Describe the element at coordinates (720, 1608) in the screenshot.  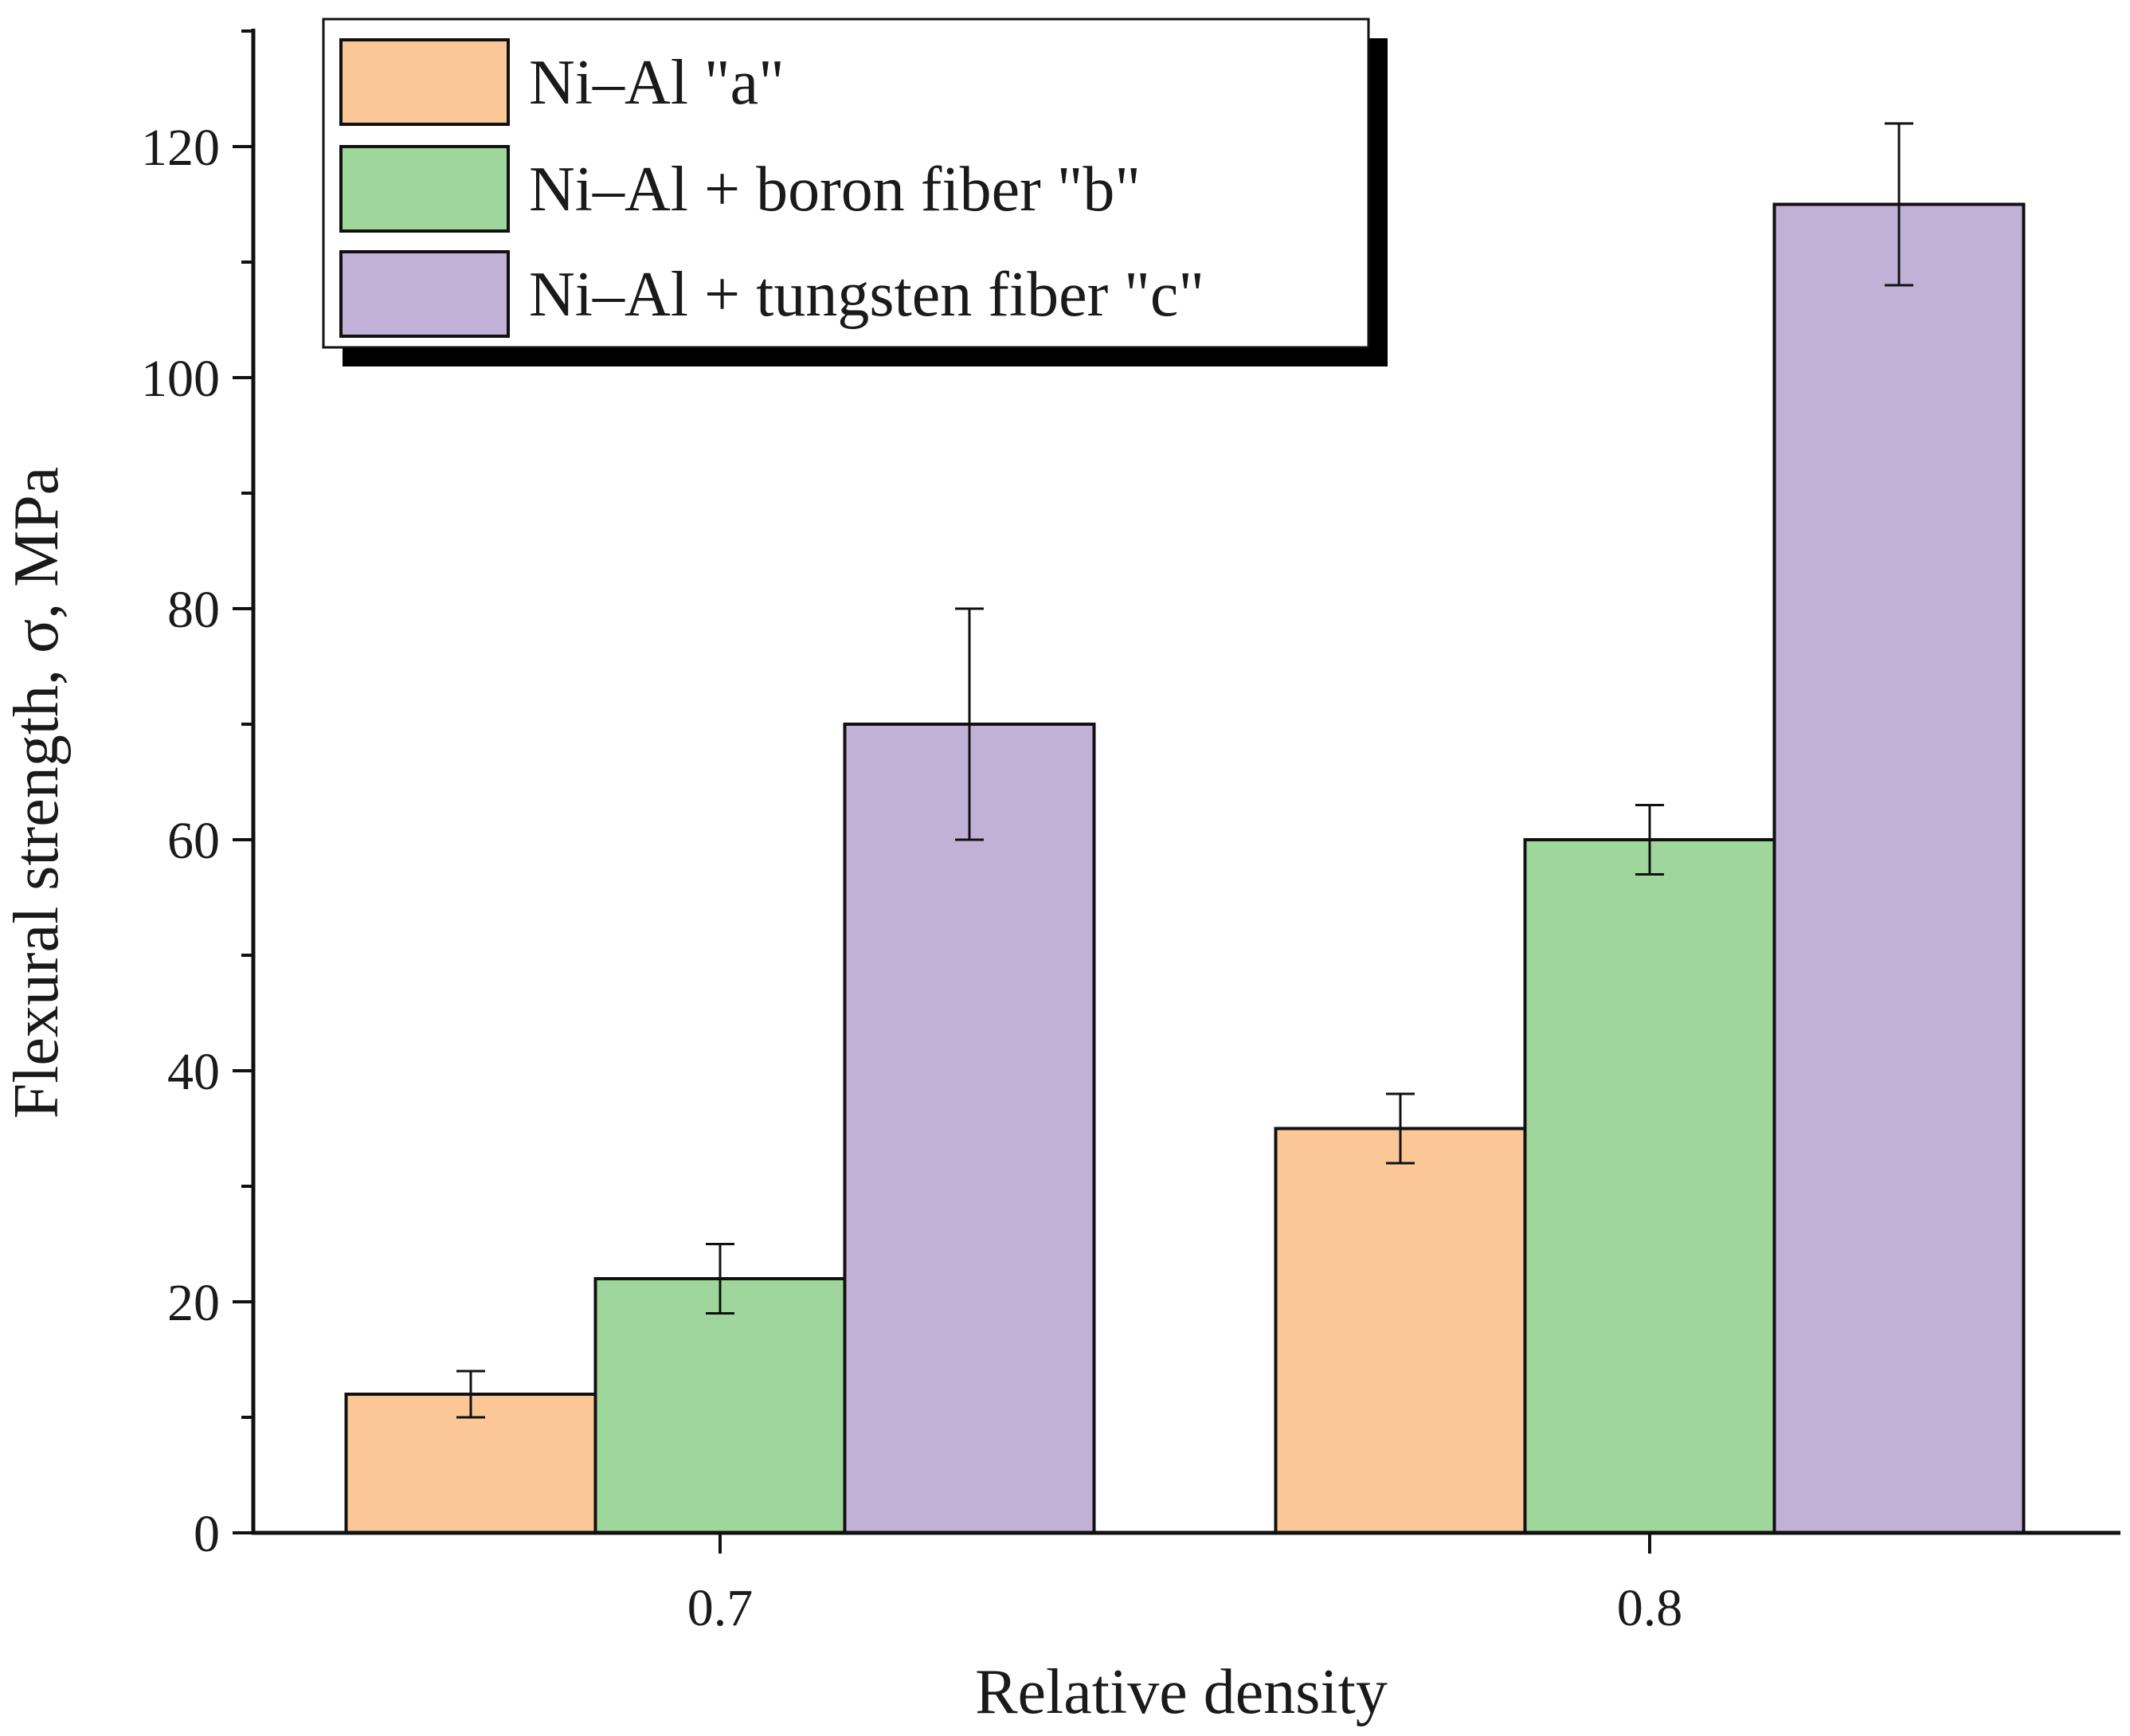
I see `x-tick-label: 0.7` at that location.